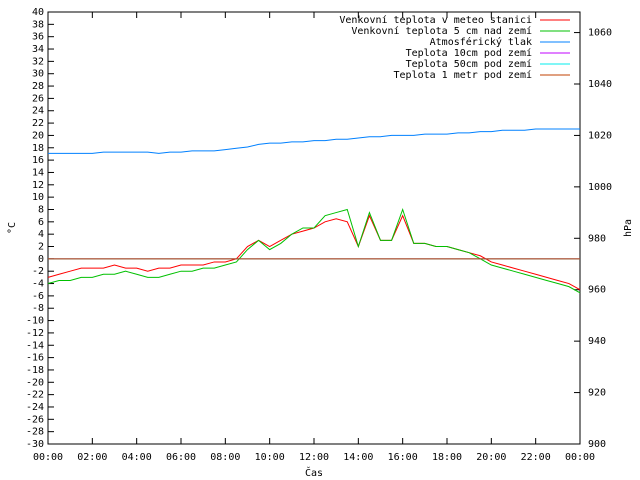 The image size is (640, 480). What do you see at coordinates (35, 321) in the screenshot?
I see `y-tick-label: -10` at bounding box center [35, 321].